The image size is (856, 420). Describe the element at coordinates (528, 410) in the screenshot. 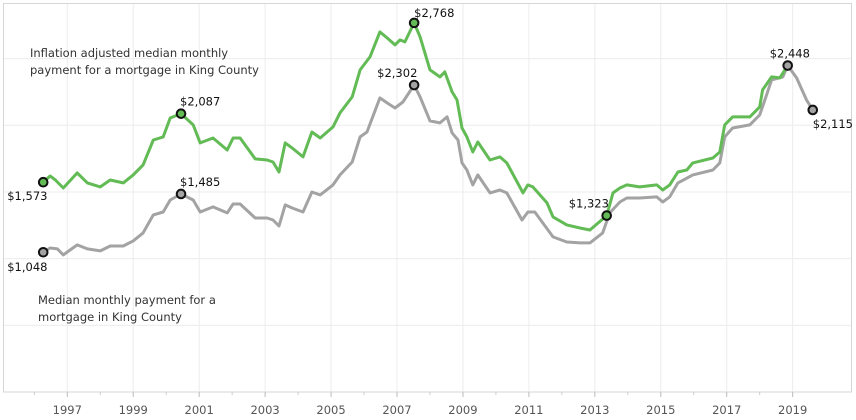

I see `x-tick-label: 2011` at that location.